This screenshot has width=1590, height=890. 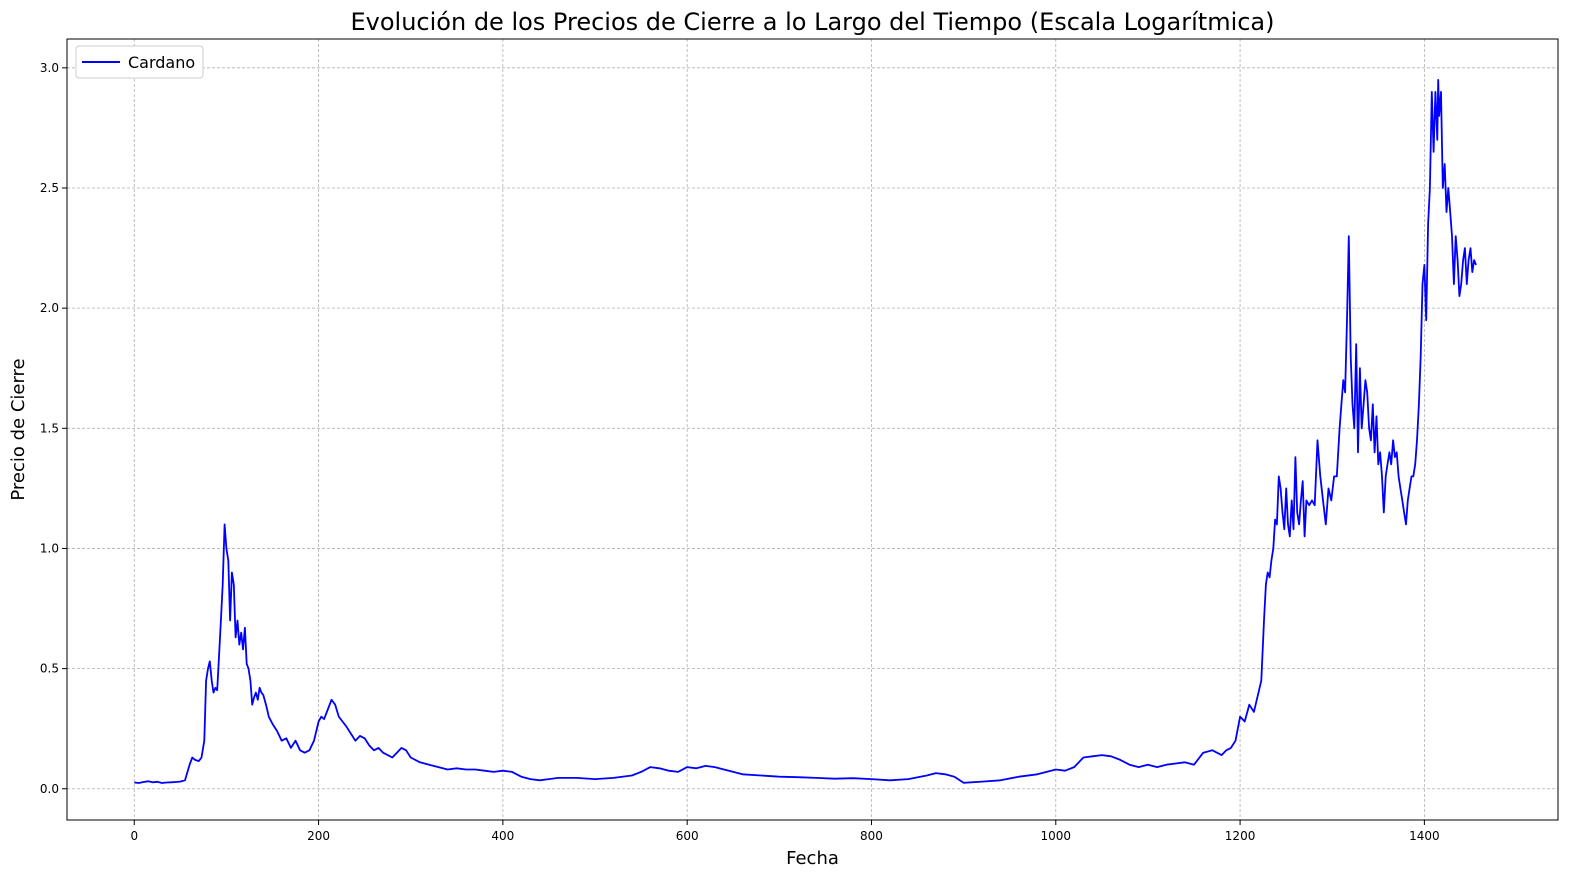 What do you see at coordinates (812, 858) in the screenshot?
I see `x-axis-title: Fecha` at bounding box center [812, 858].